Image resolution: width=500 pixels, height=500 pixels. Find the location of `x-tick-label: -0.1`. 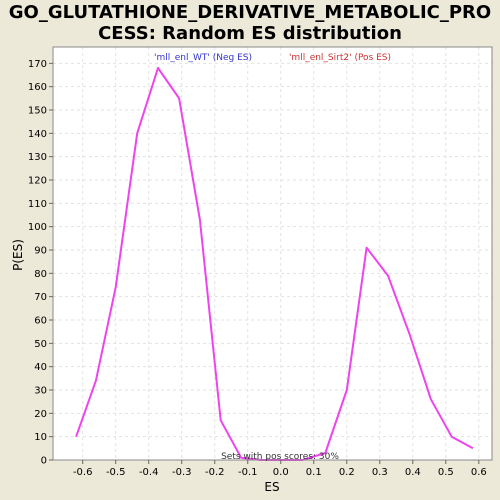

x-tick-label: -0.1 is located at coordinates (248, 472).